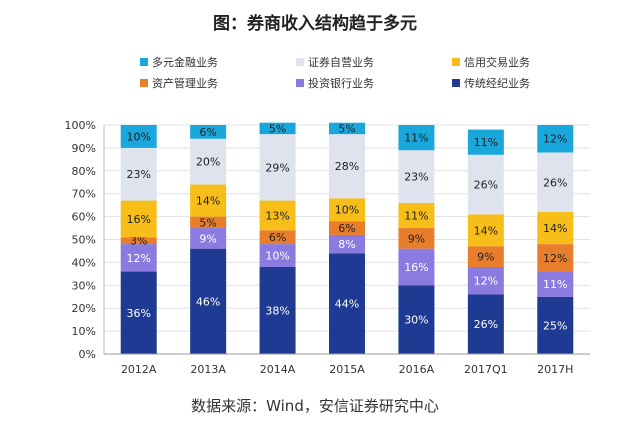 The height and width of the screenshot is (428, 630). What do you see at coordinates (84, 240) in the screenshot?
I see `y-tick-label: 50%` at bounding box center [84, 240].